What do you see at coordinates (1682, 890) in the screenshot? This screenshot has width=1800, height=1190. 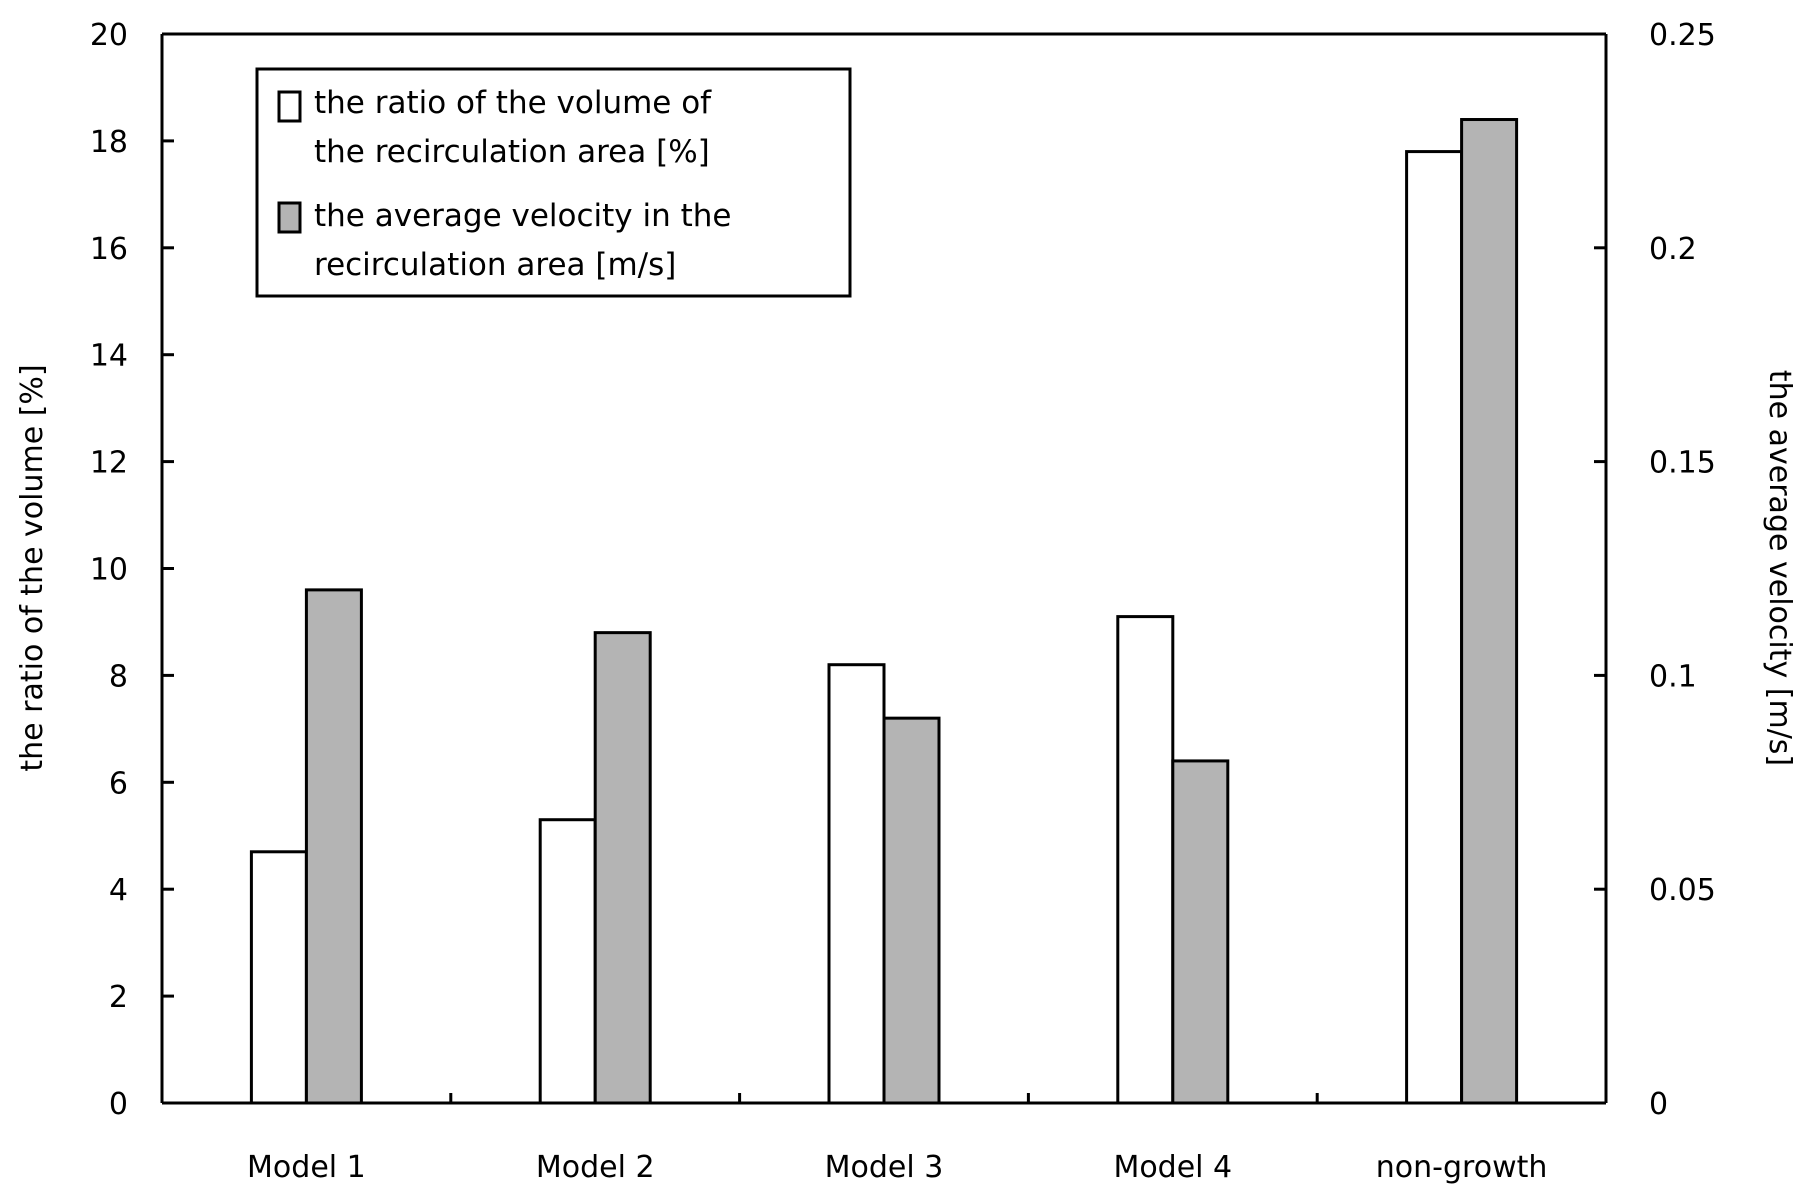 I see `right-tick-label: 0.05` at bounding box center [1682, 890].